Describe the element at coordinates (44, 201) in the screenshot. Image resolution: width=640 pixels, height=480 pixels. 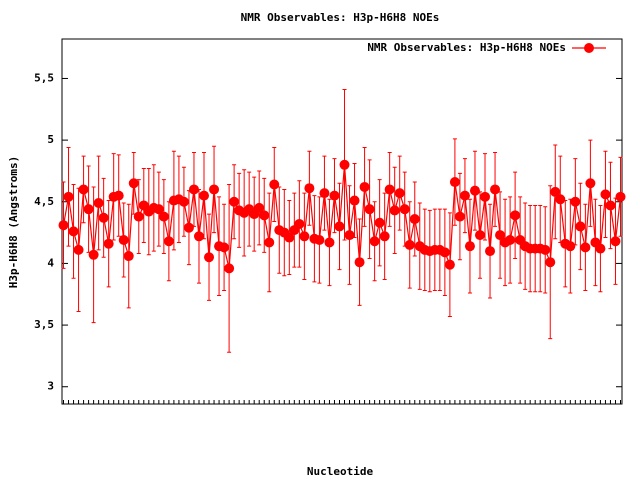
I see `y-tick-label: 4,5` at that location.